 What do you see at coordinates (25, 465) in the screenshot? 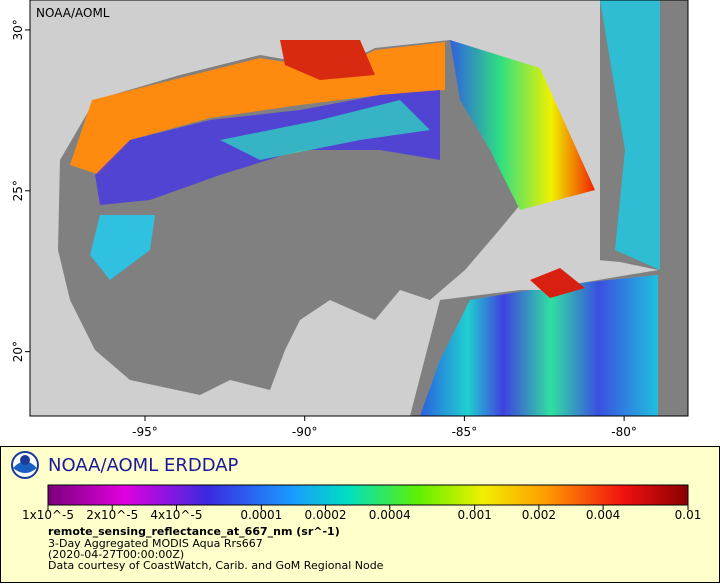
I see `noaa-logo` at bounding box center [25, 465].